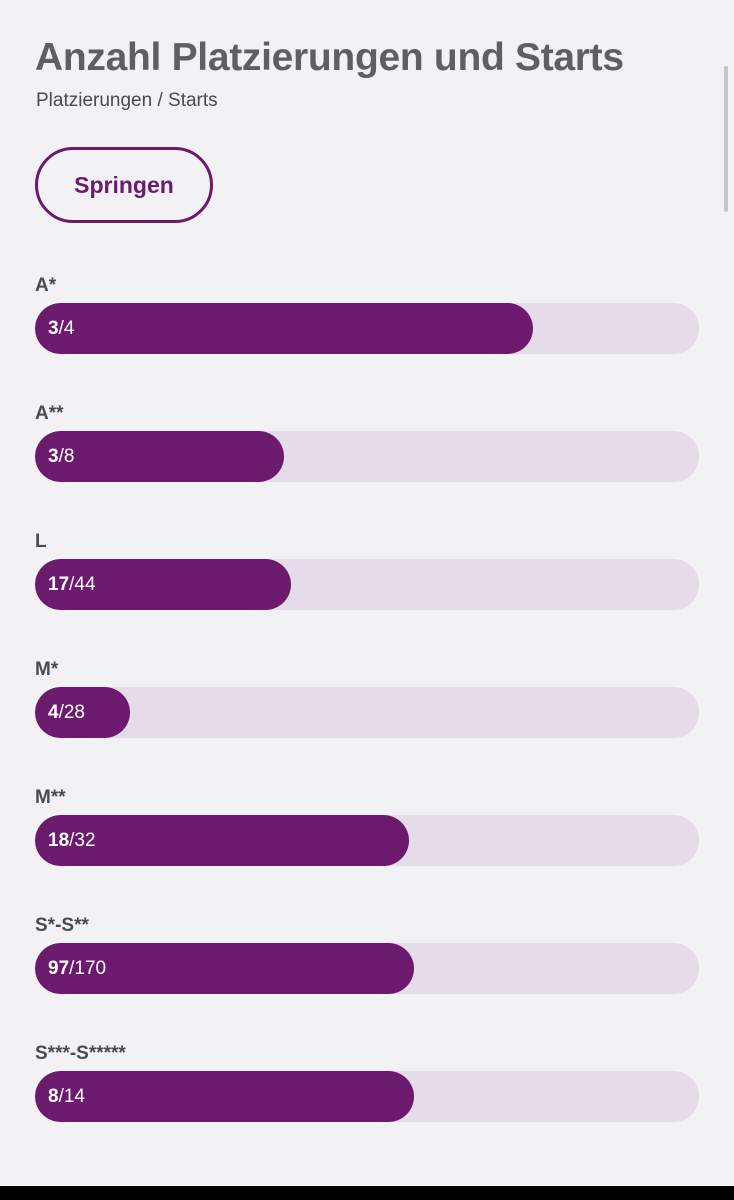 The width and height of the screenshot is (734, 1200). I want to click on progress-track: 8/14, so click(367, 1096).